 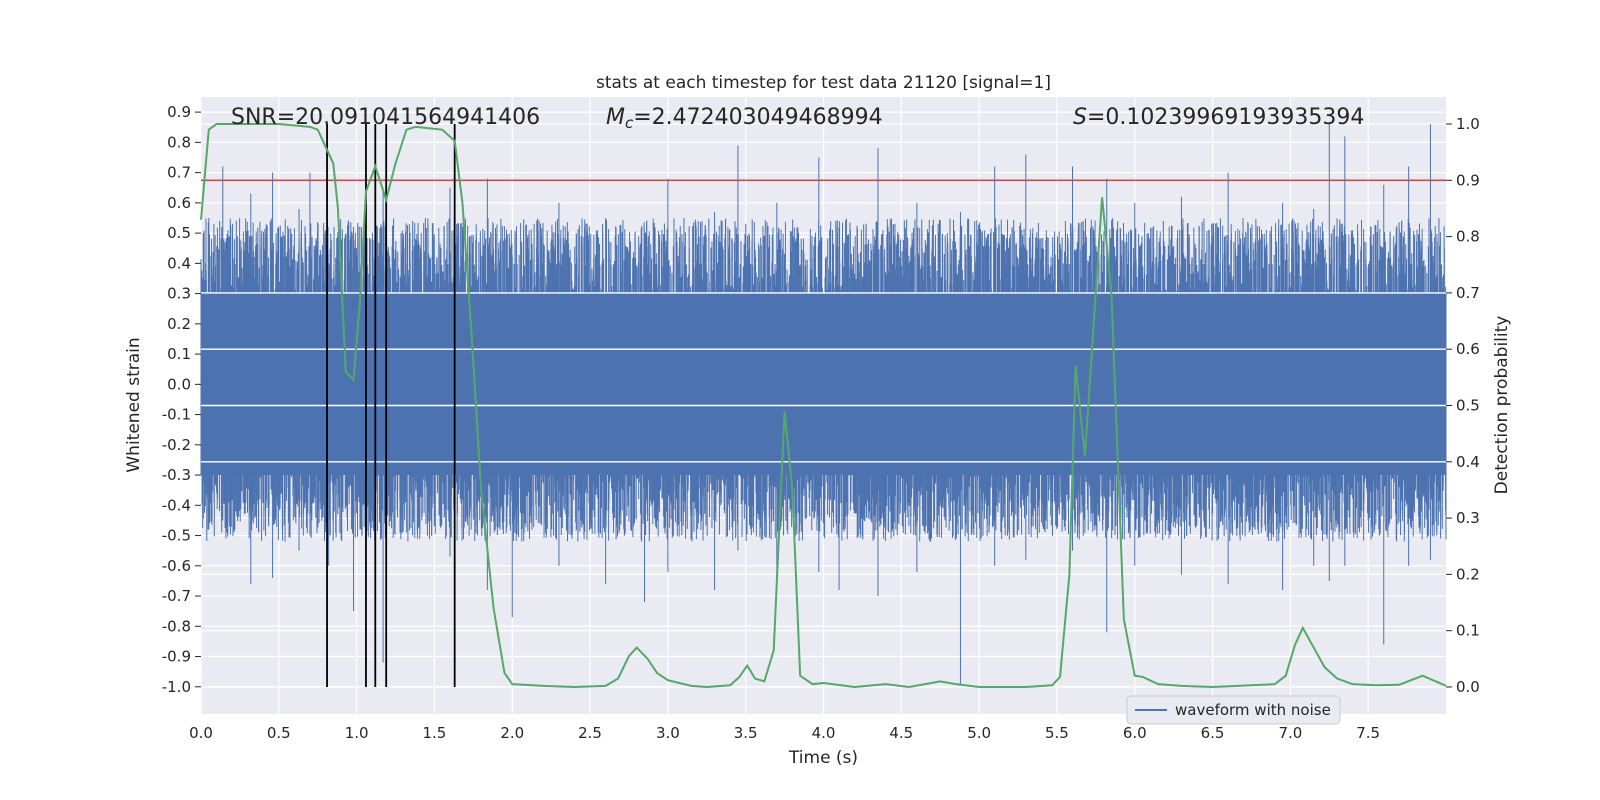 What do you see at coordinates (357, 733) in the screenshot?
I see `x-tick-label-2: 1.0` at bounding box center [357, 733].